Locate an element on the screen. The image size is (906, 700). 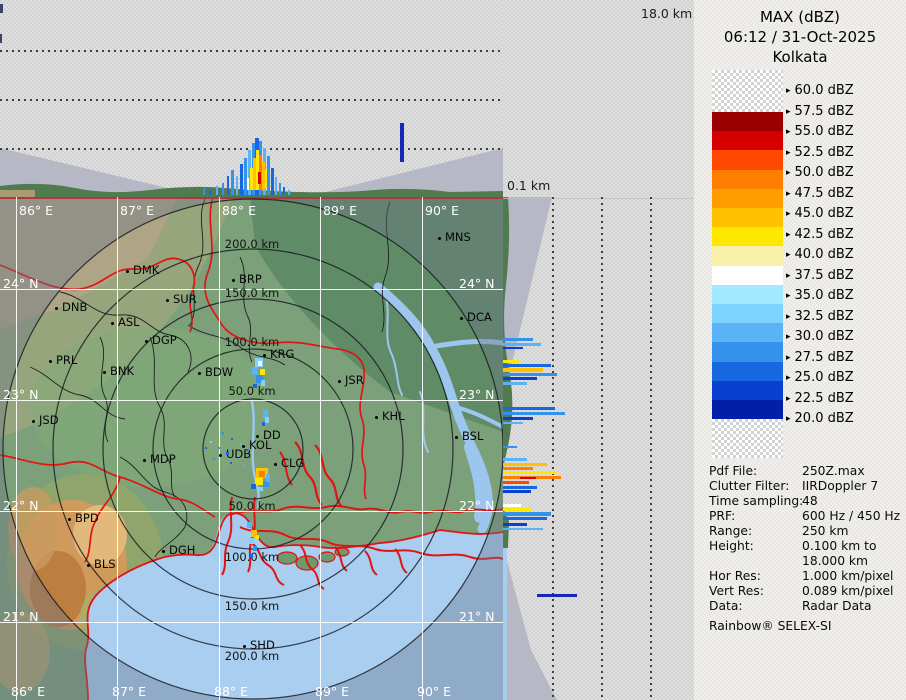
metadata-row: Vert Res: 0.089 km/pixel is located at coordinates (806, 591).